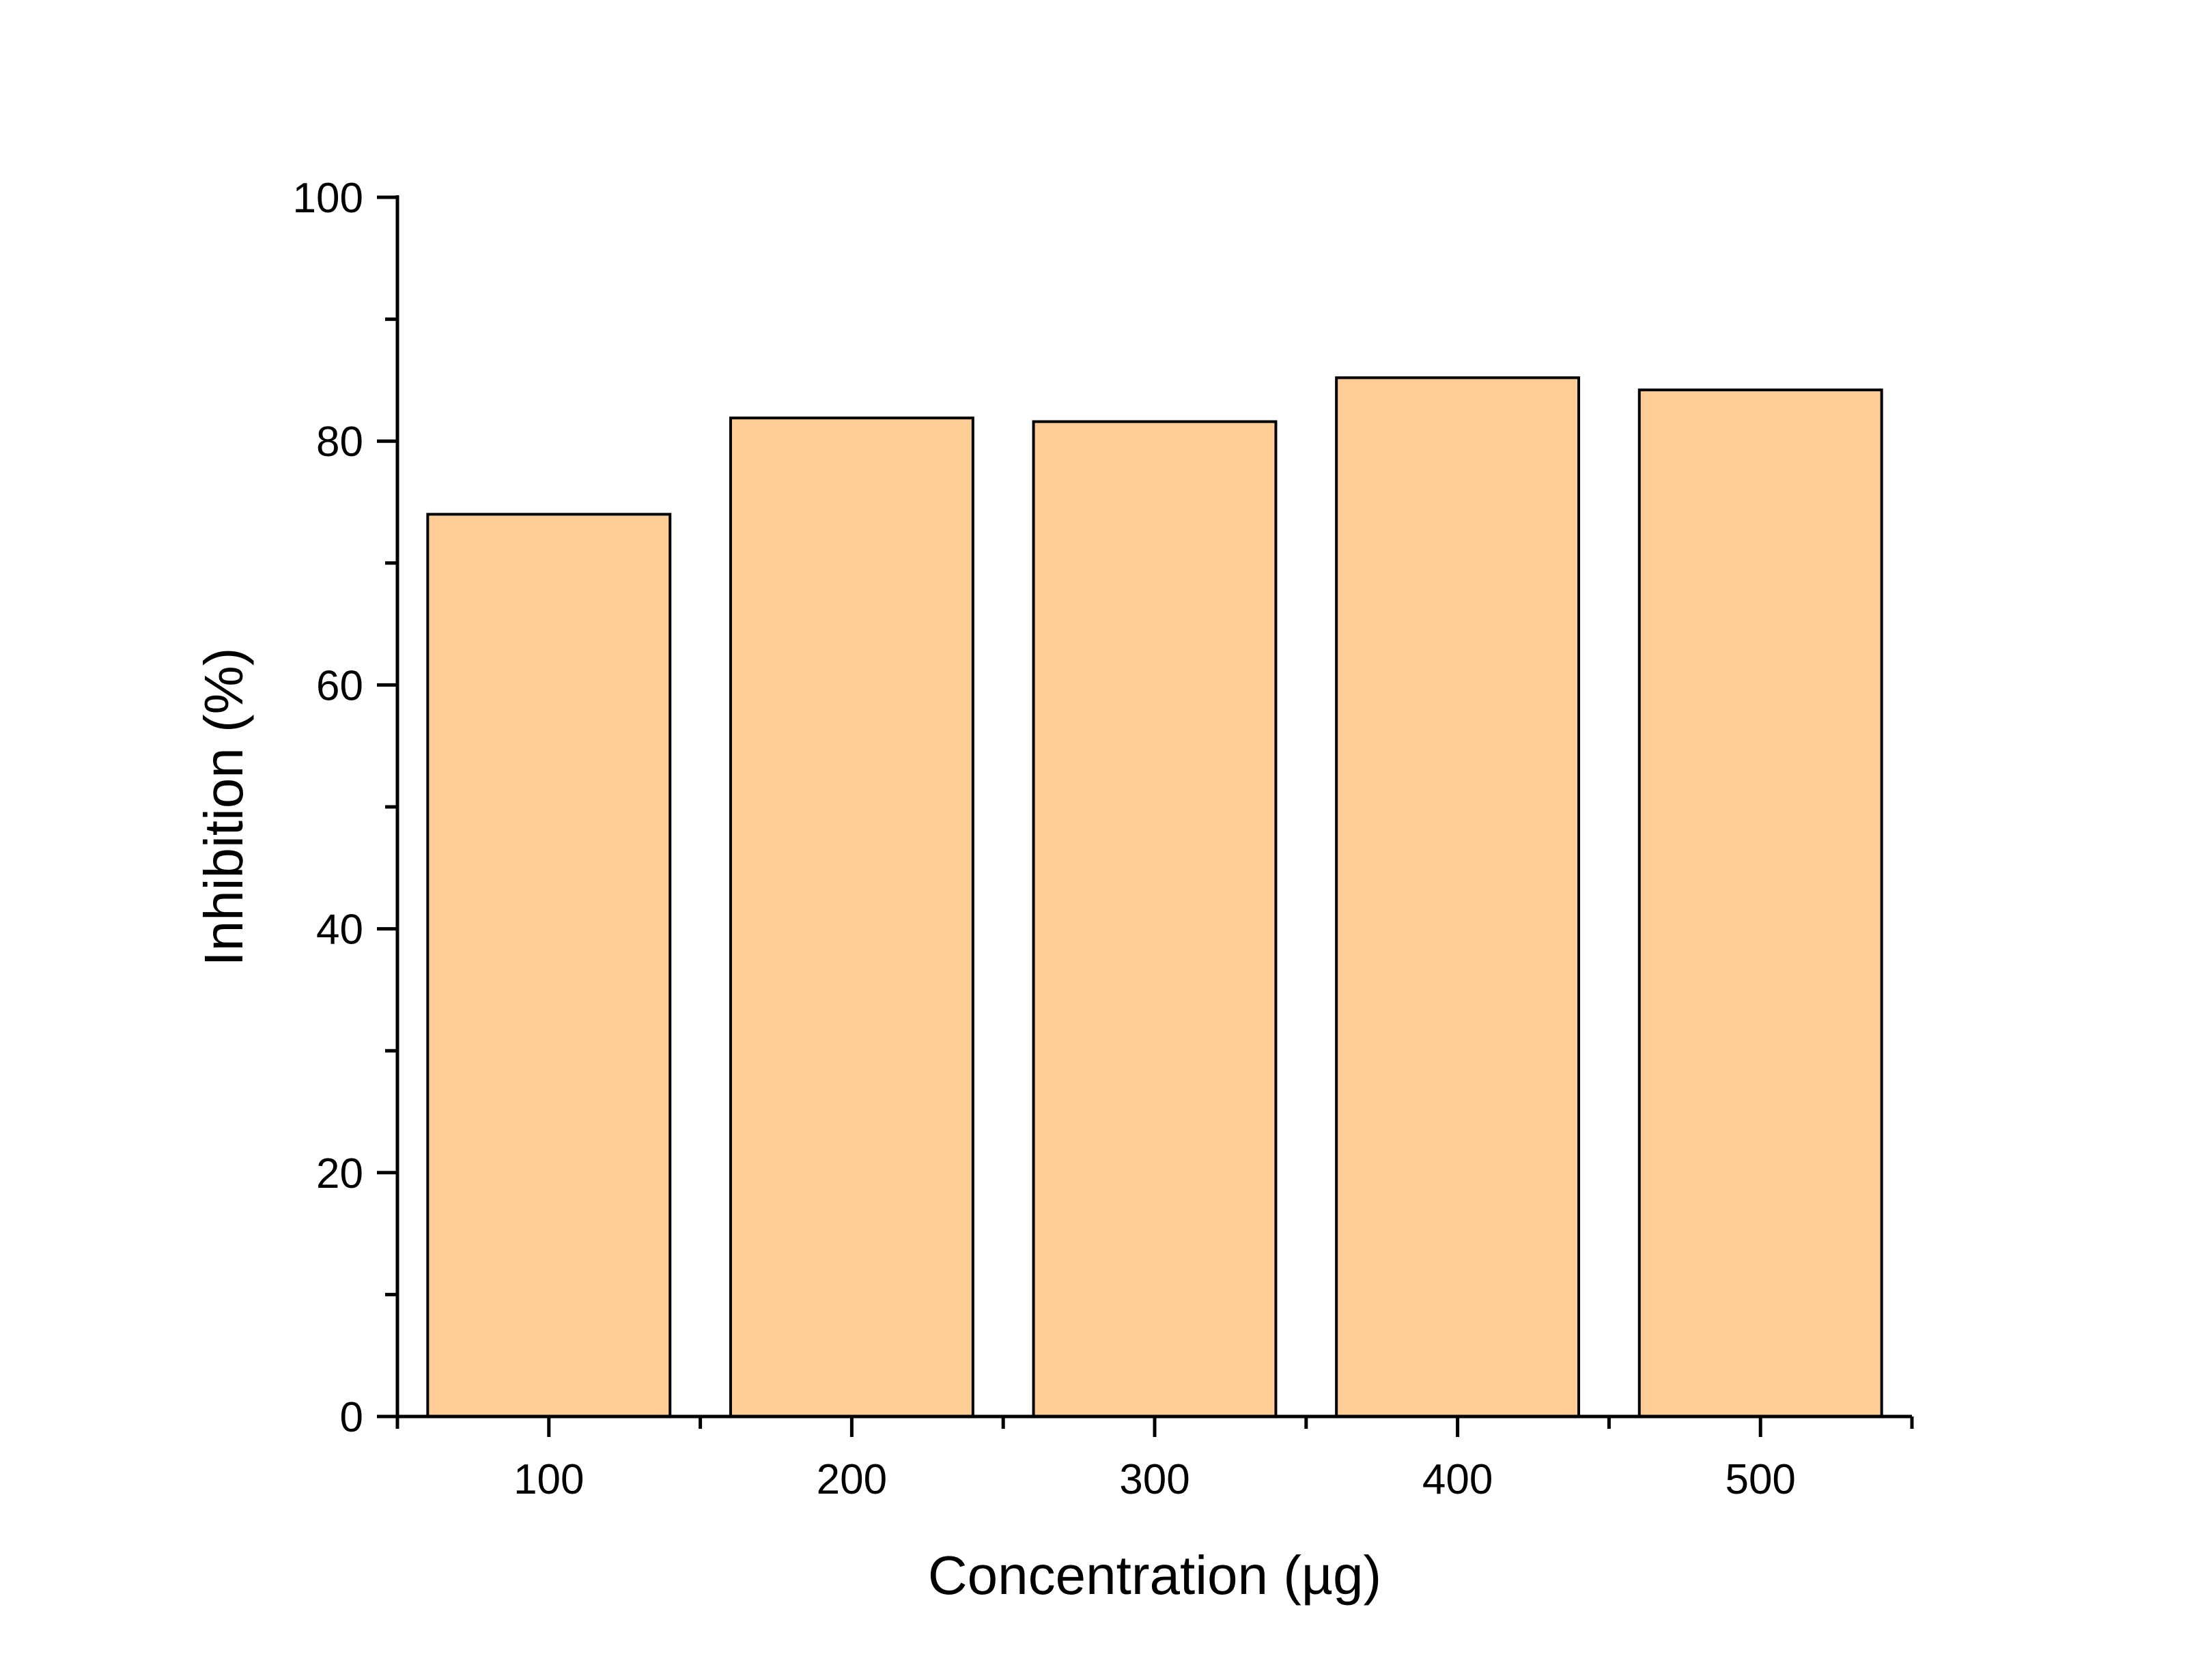 This screenshot has width=2196, height=1680. What do you see at coordinates (339, 930) in the screenshot?
I see `y-tick-label: 40` at bounding box center [339, 930].